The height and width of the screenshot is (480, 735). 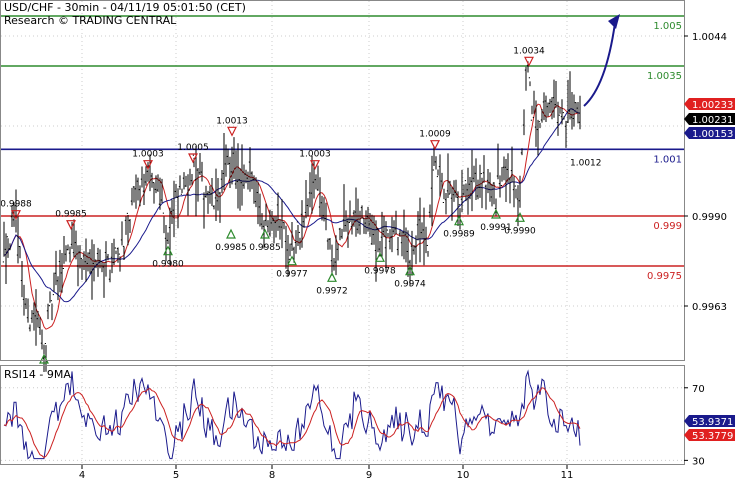 What do you see at coordinates (709, 217) in the screenshot?
I see `price-axis-label: 0.9990` at bounding box center [709, 217].